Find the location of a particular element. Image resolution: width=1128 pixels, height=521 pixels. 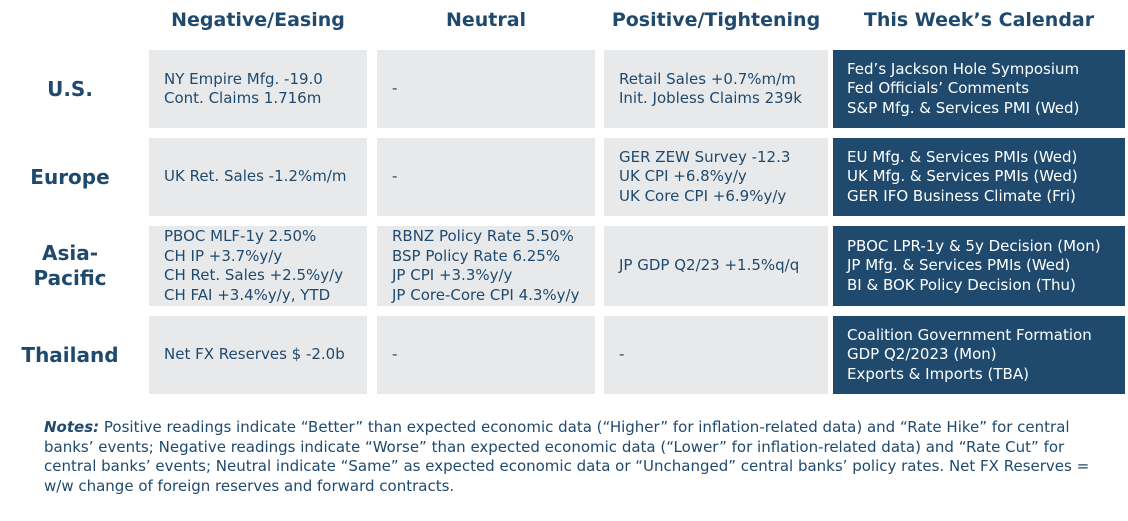

cell-us-neutral: - is located at coordinates (486, 89).